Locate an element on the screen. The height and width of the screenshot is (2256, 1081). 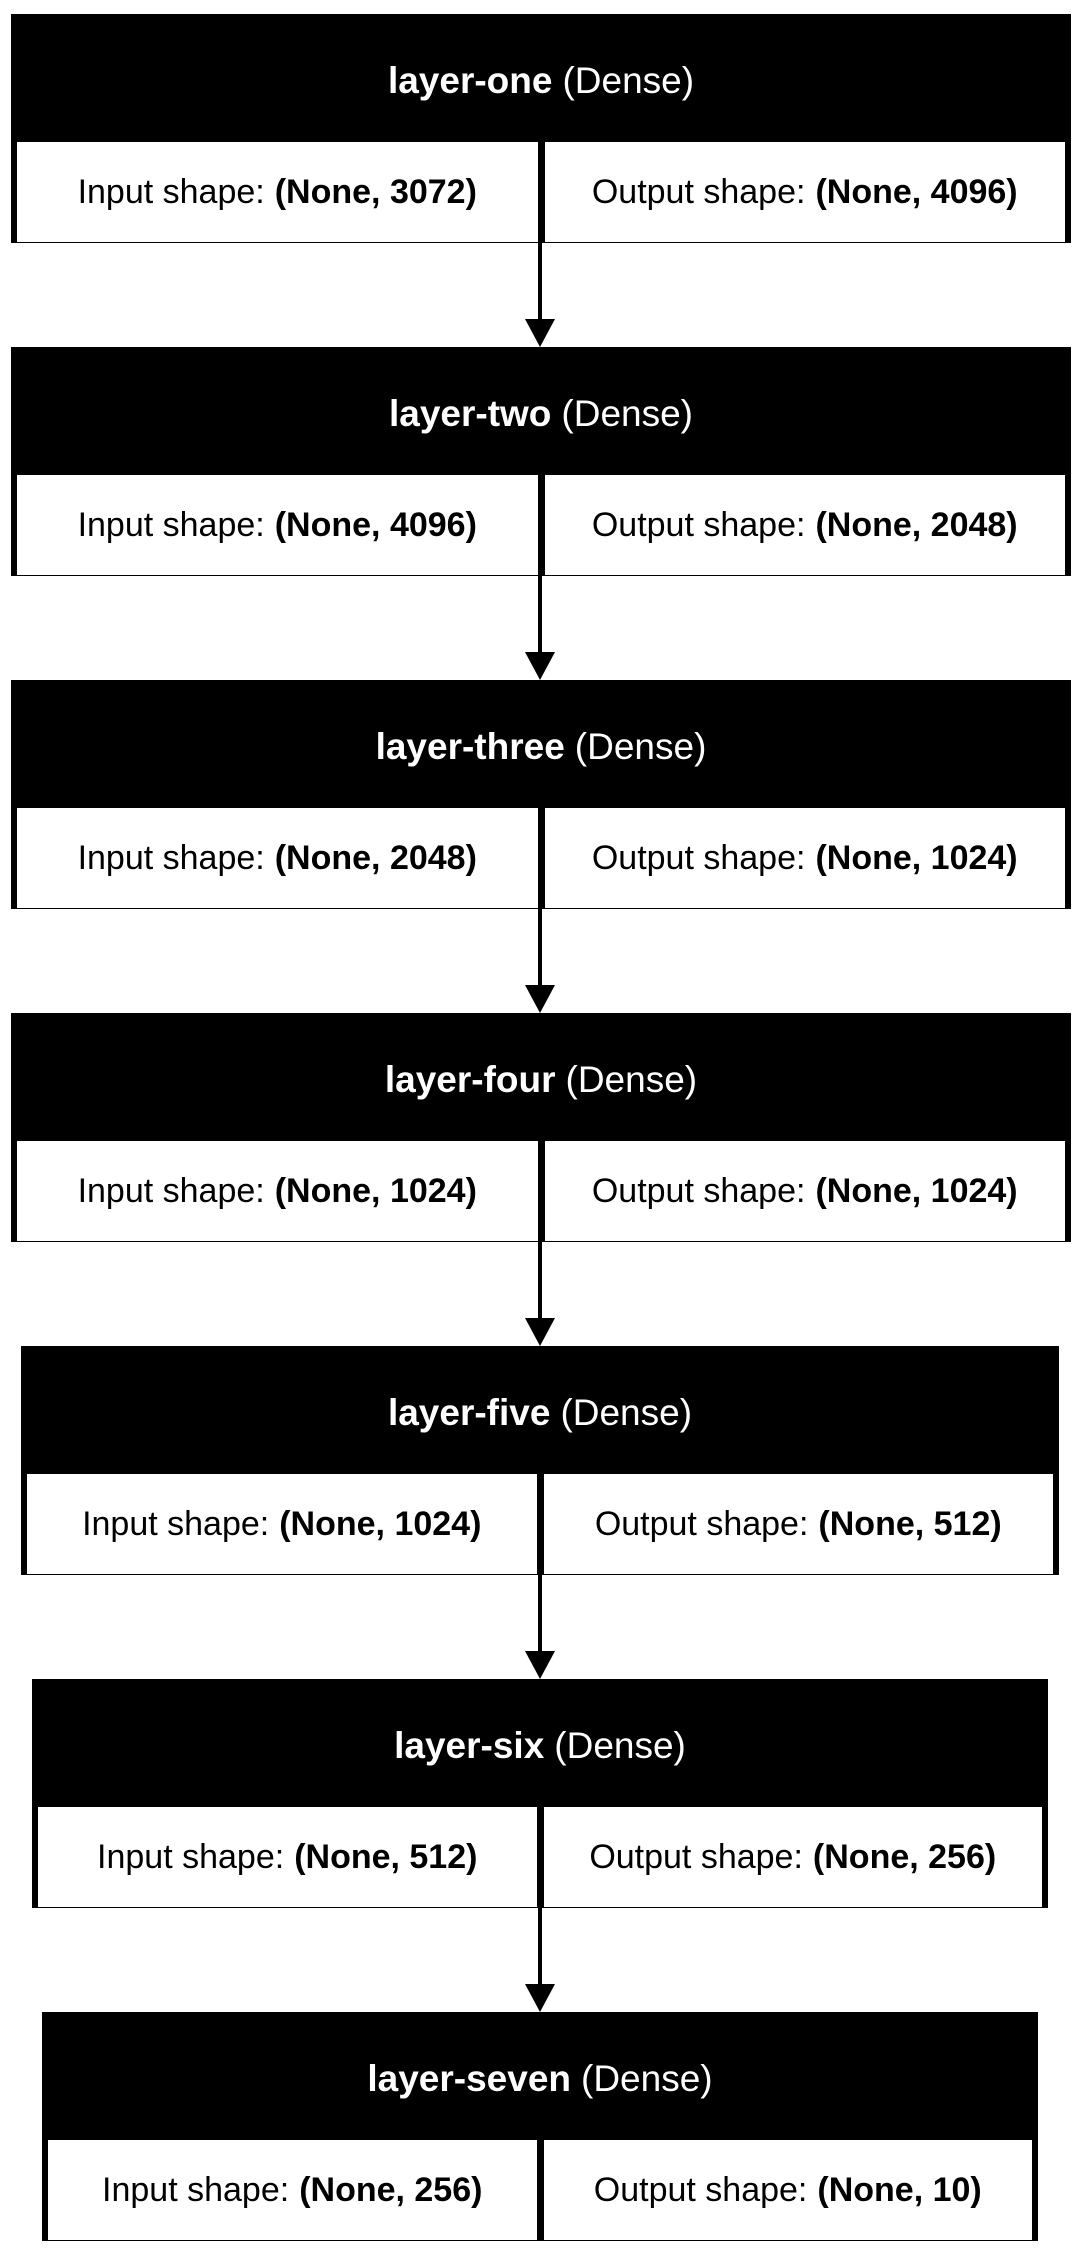
input-shape-cell: Input shape: (None, 2048) is located at coordinates (277, 858).